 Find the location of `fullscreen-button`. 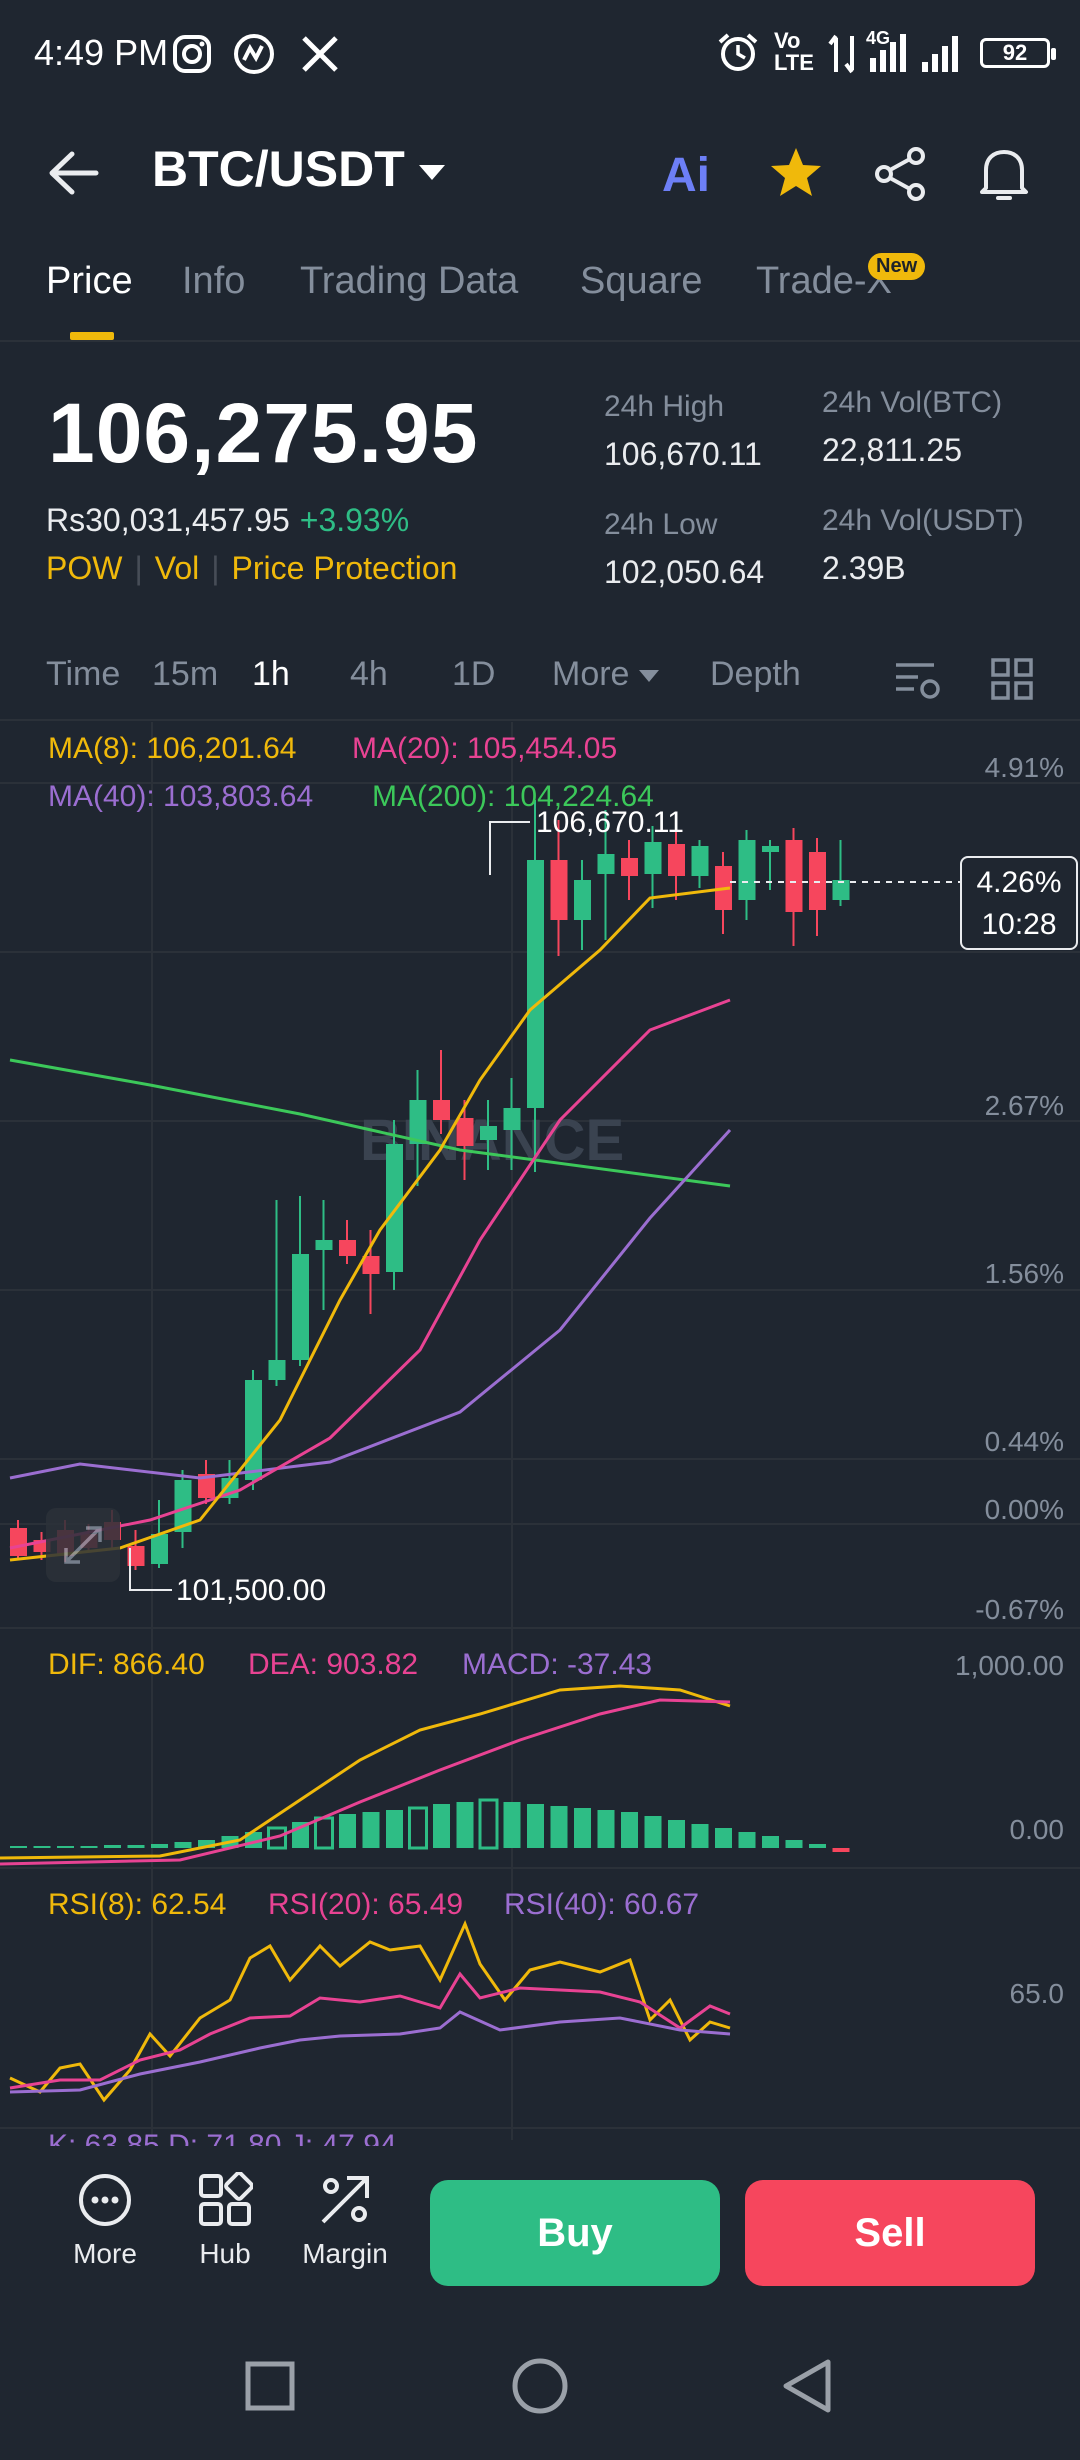

fullscreen-button is located at coordinates (83, 1545).